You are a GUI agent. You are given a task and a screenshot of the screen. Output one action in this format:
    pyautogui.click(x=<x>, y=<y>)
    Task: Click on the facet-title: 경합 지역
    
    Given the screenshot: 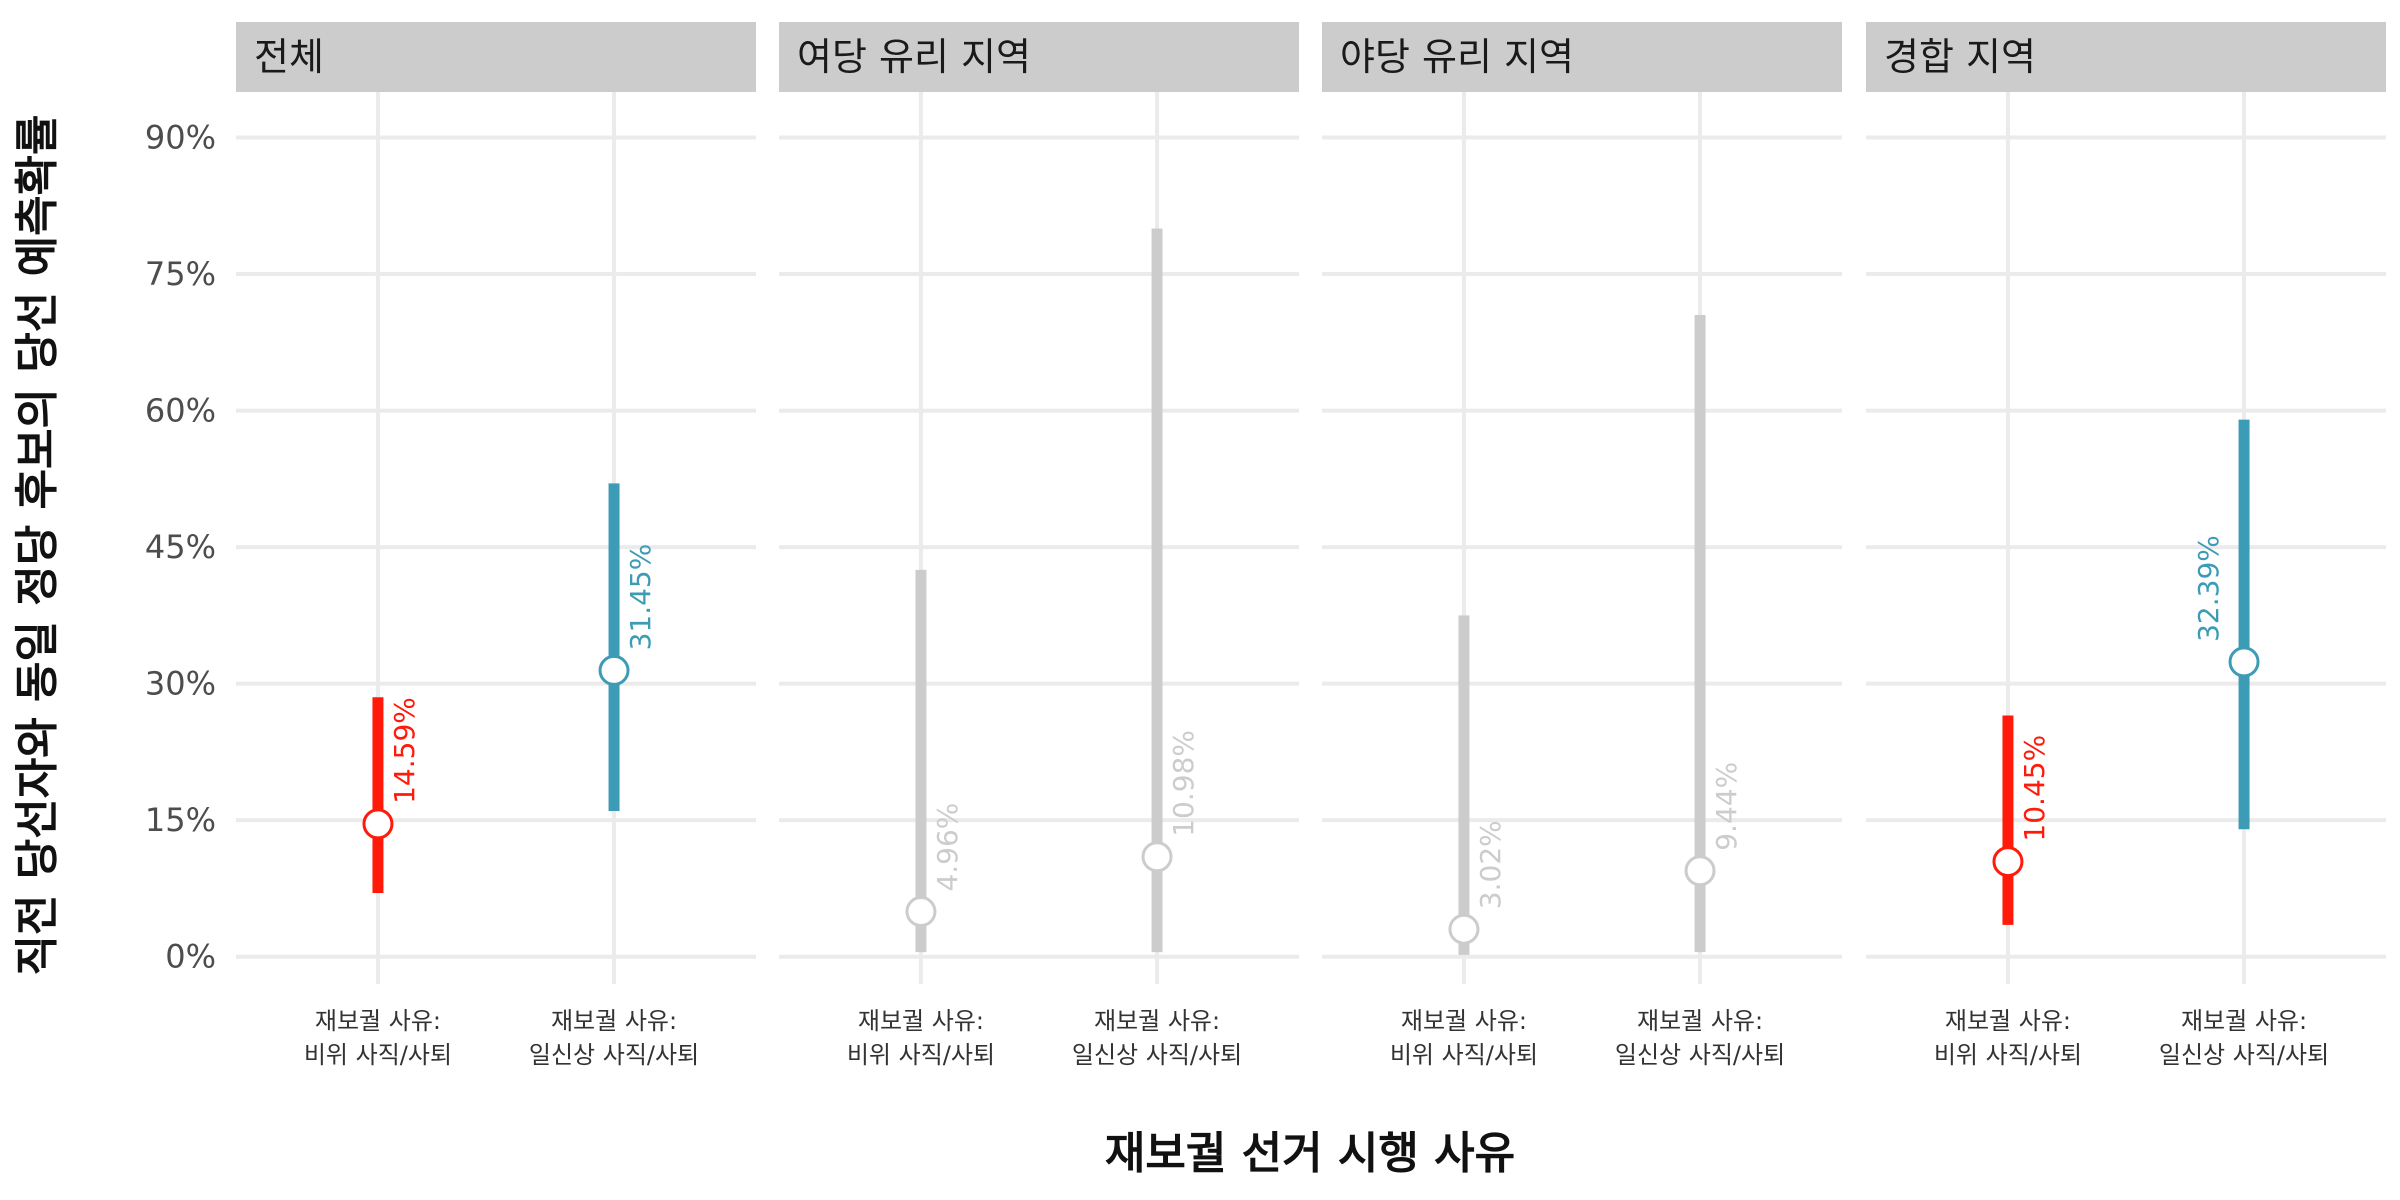 What is the action you would take?
    pyautogui.click(x=1960, y=57)
    